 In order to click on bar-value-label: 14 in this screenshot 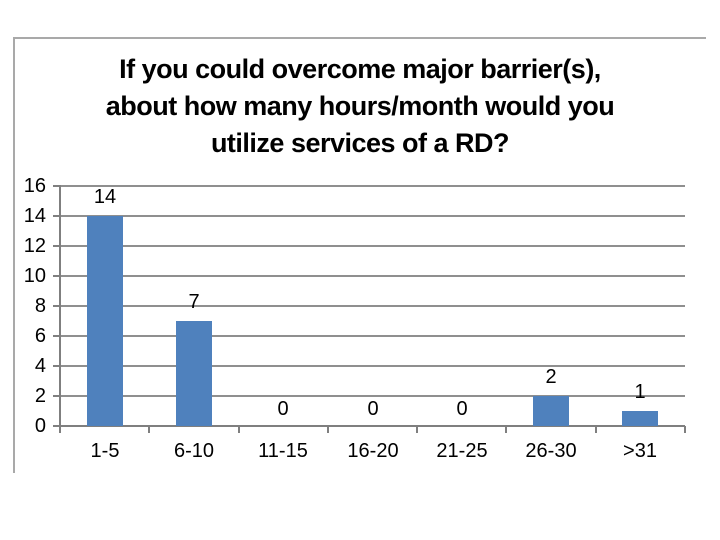, I will do `click(105, 197)`.